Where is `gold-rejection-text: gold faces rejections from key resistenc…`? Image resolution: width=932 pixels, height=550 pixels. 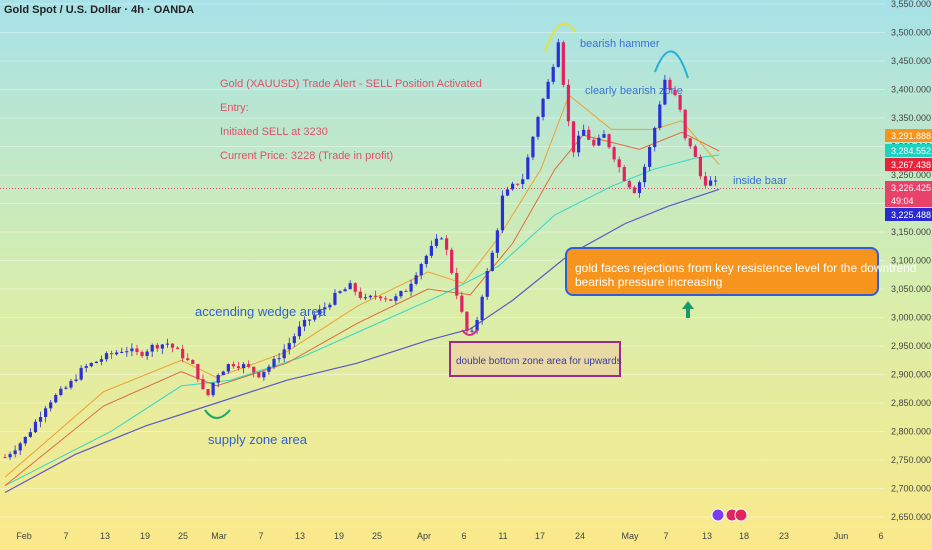 gold-rejection-text: gold faces rejections from key resistenc… is located at coordinates (746, 268).